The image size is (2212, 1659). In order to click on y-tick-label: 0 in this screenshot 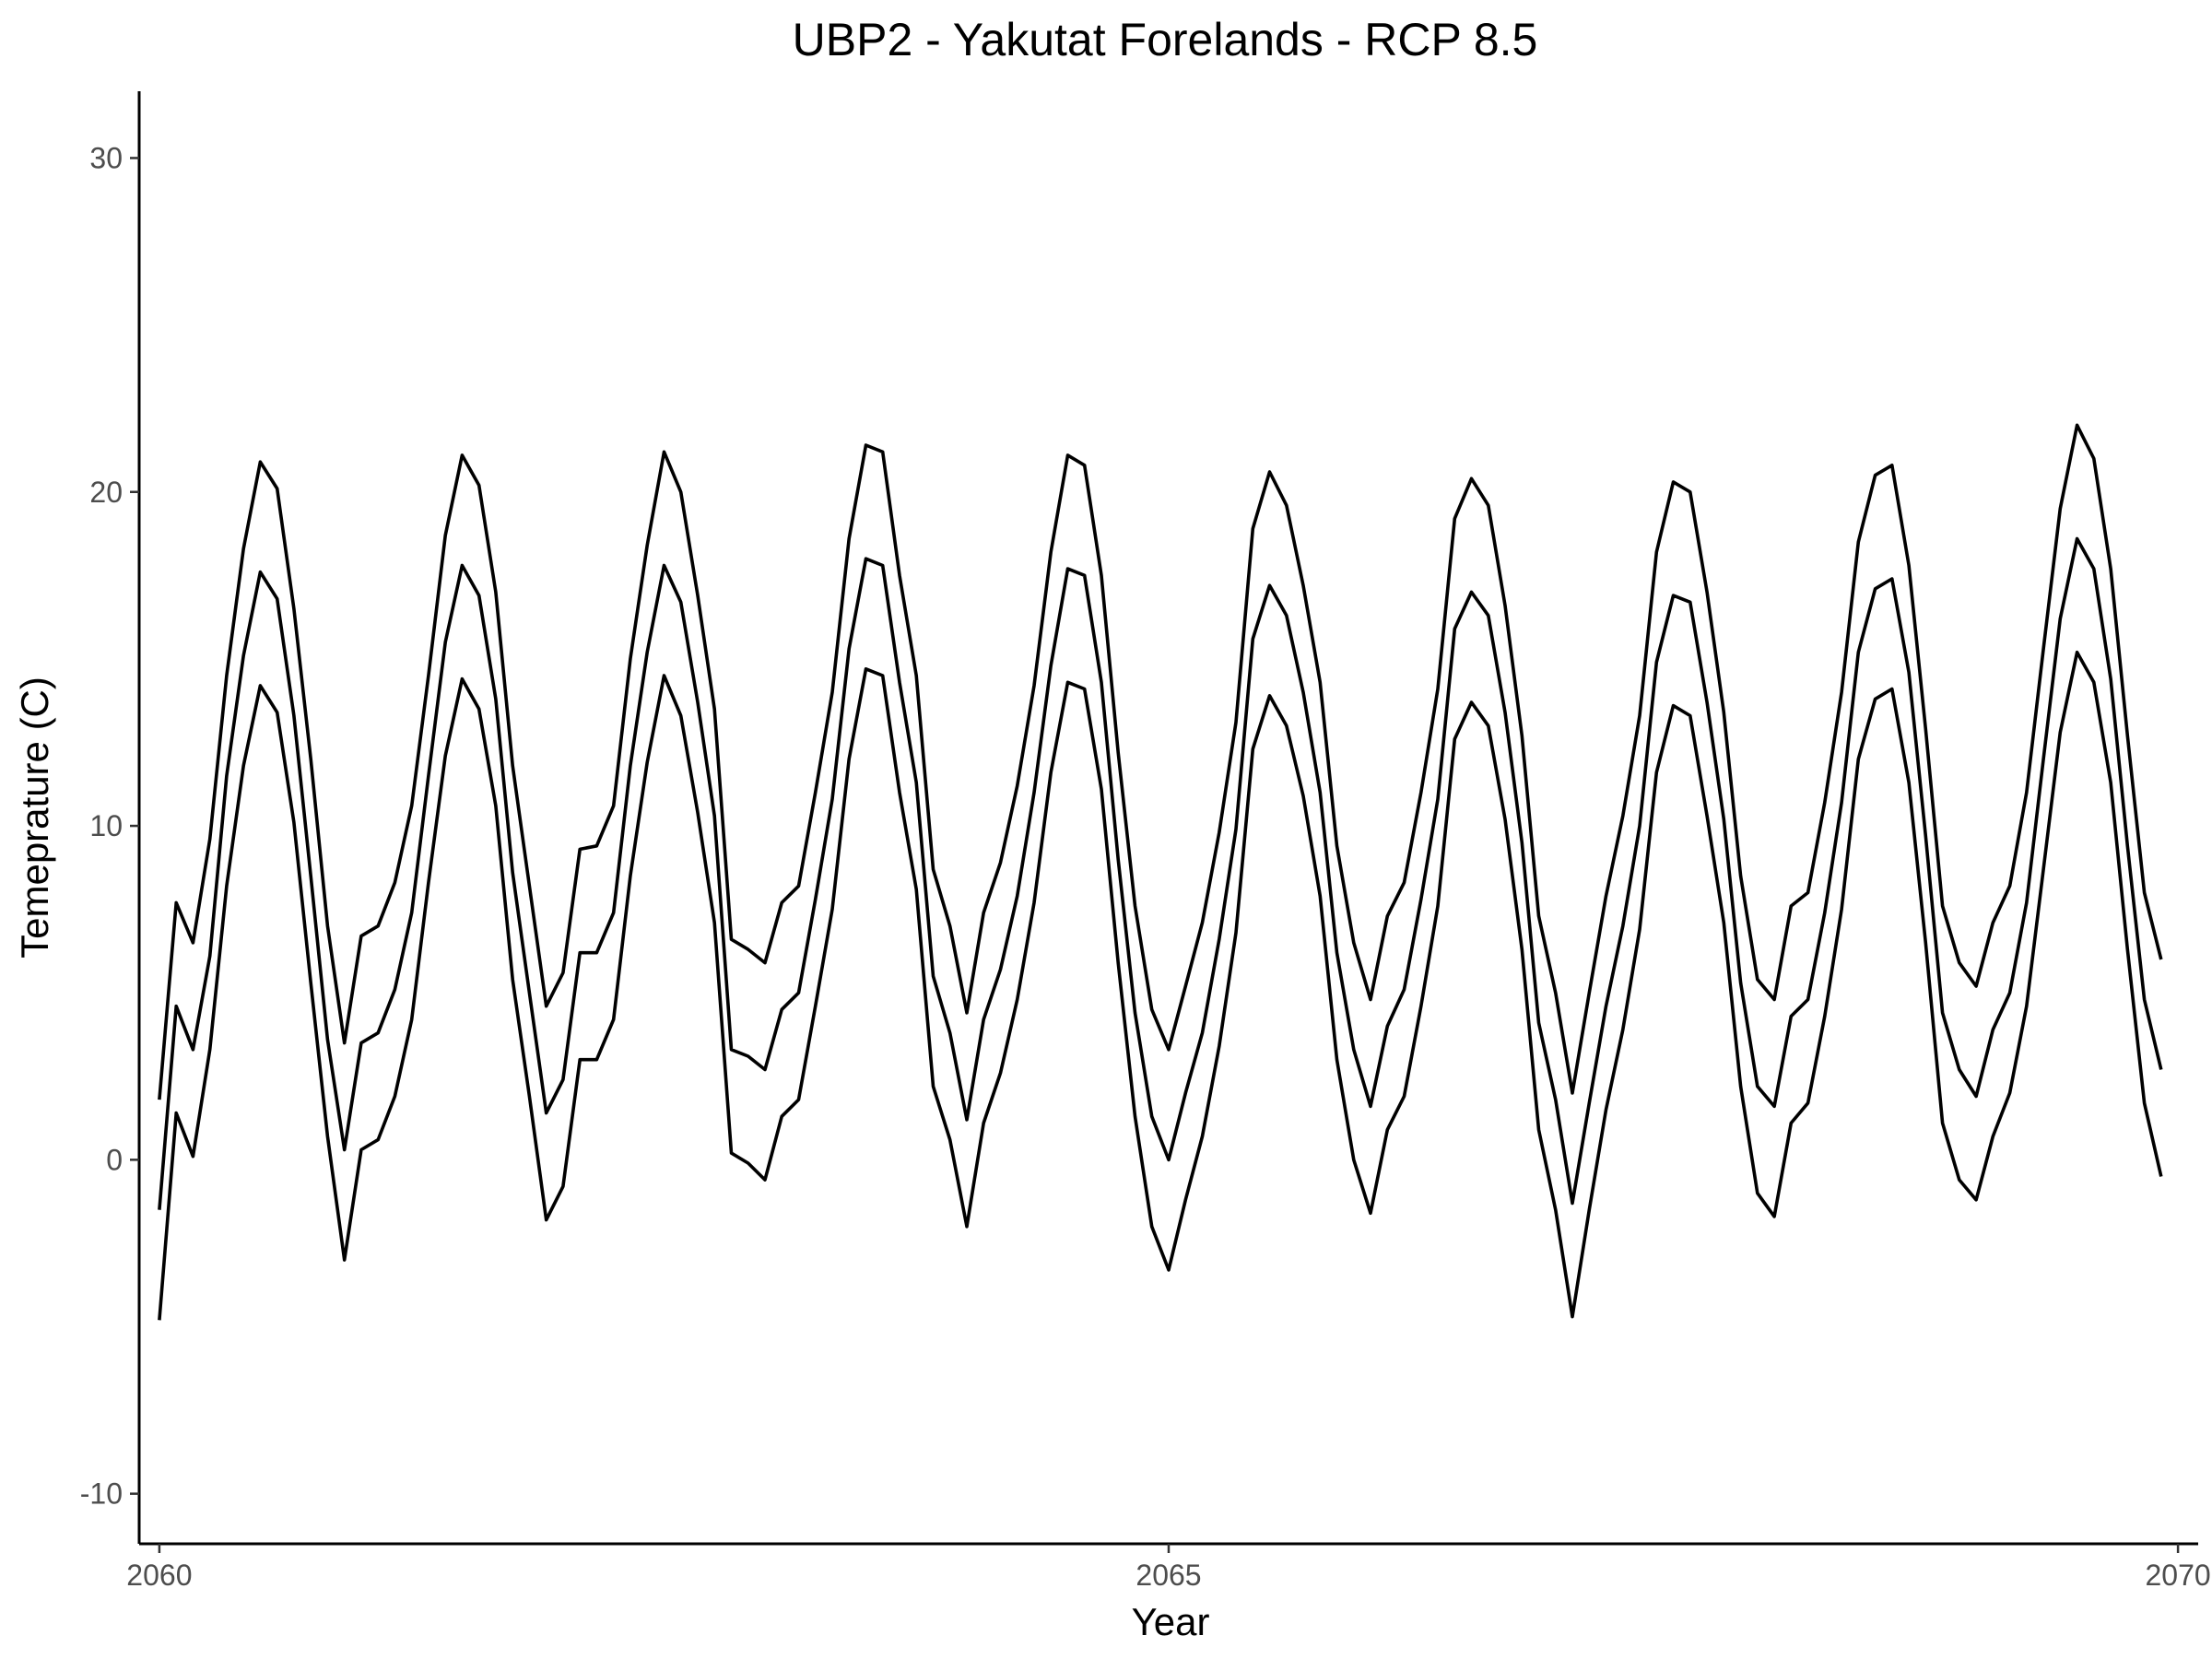, I will do `click(114, 1159)`.